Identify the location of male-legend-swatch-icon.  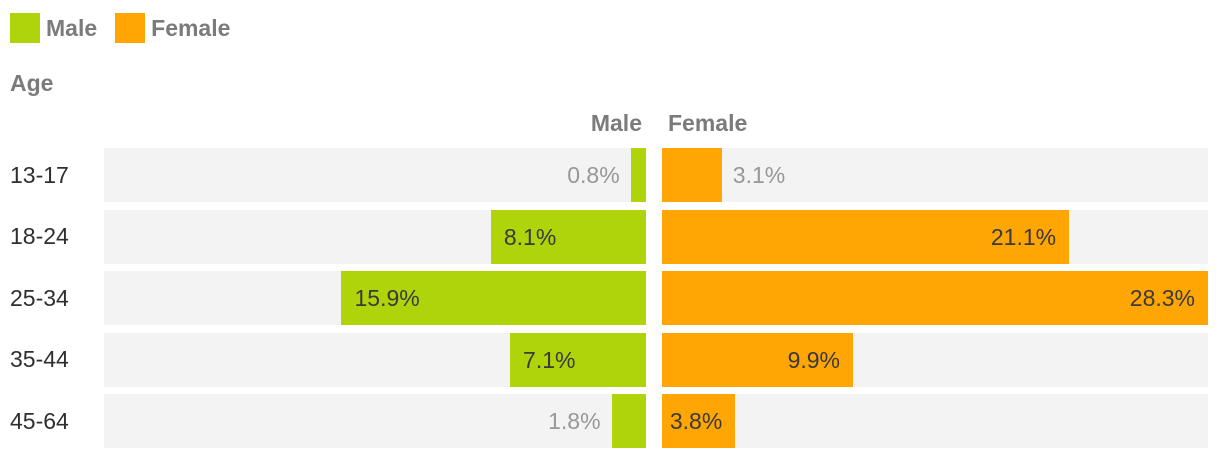
(25, 28).